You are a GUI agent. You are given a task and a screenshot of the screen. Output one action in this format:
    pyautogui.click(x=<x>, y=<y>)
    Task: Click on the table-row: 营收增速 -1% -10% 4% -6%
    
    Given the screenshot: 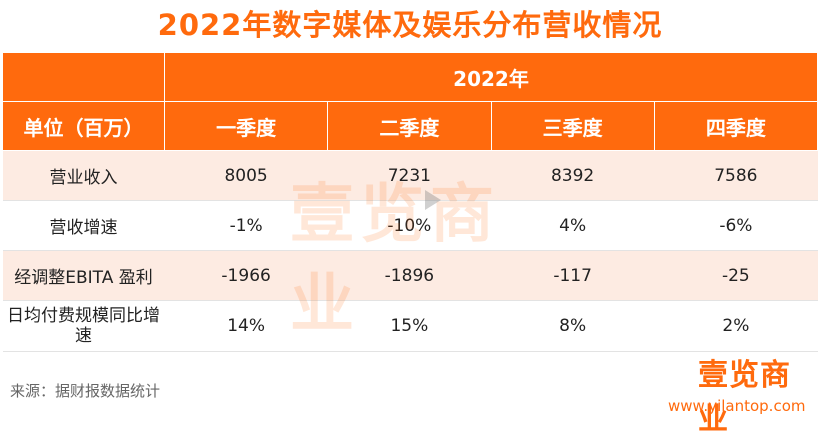 What is the action you would take?
    pyautogui.click(x=410, y=225)
    